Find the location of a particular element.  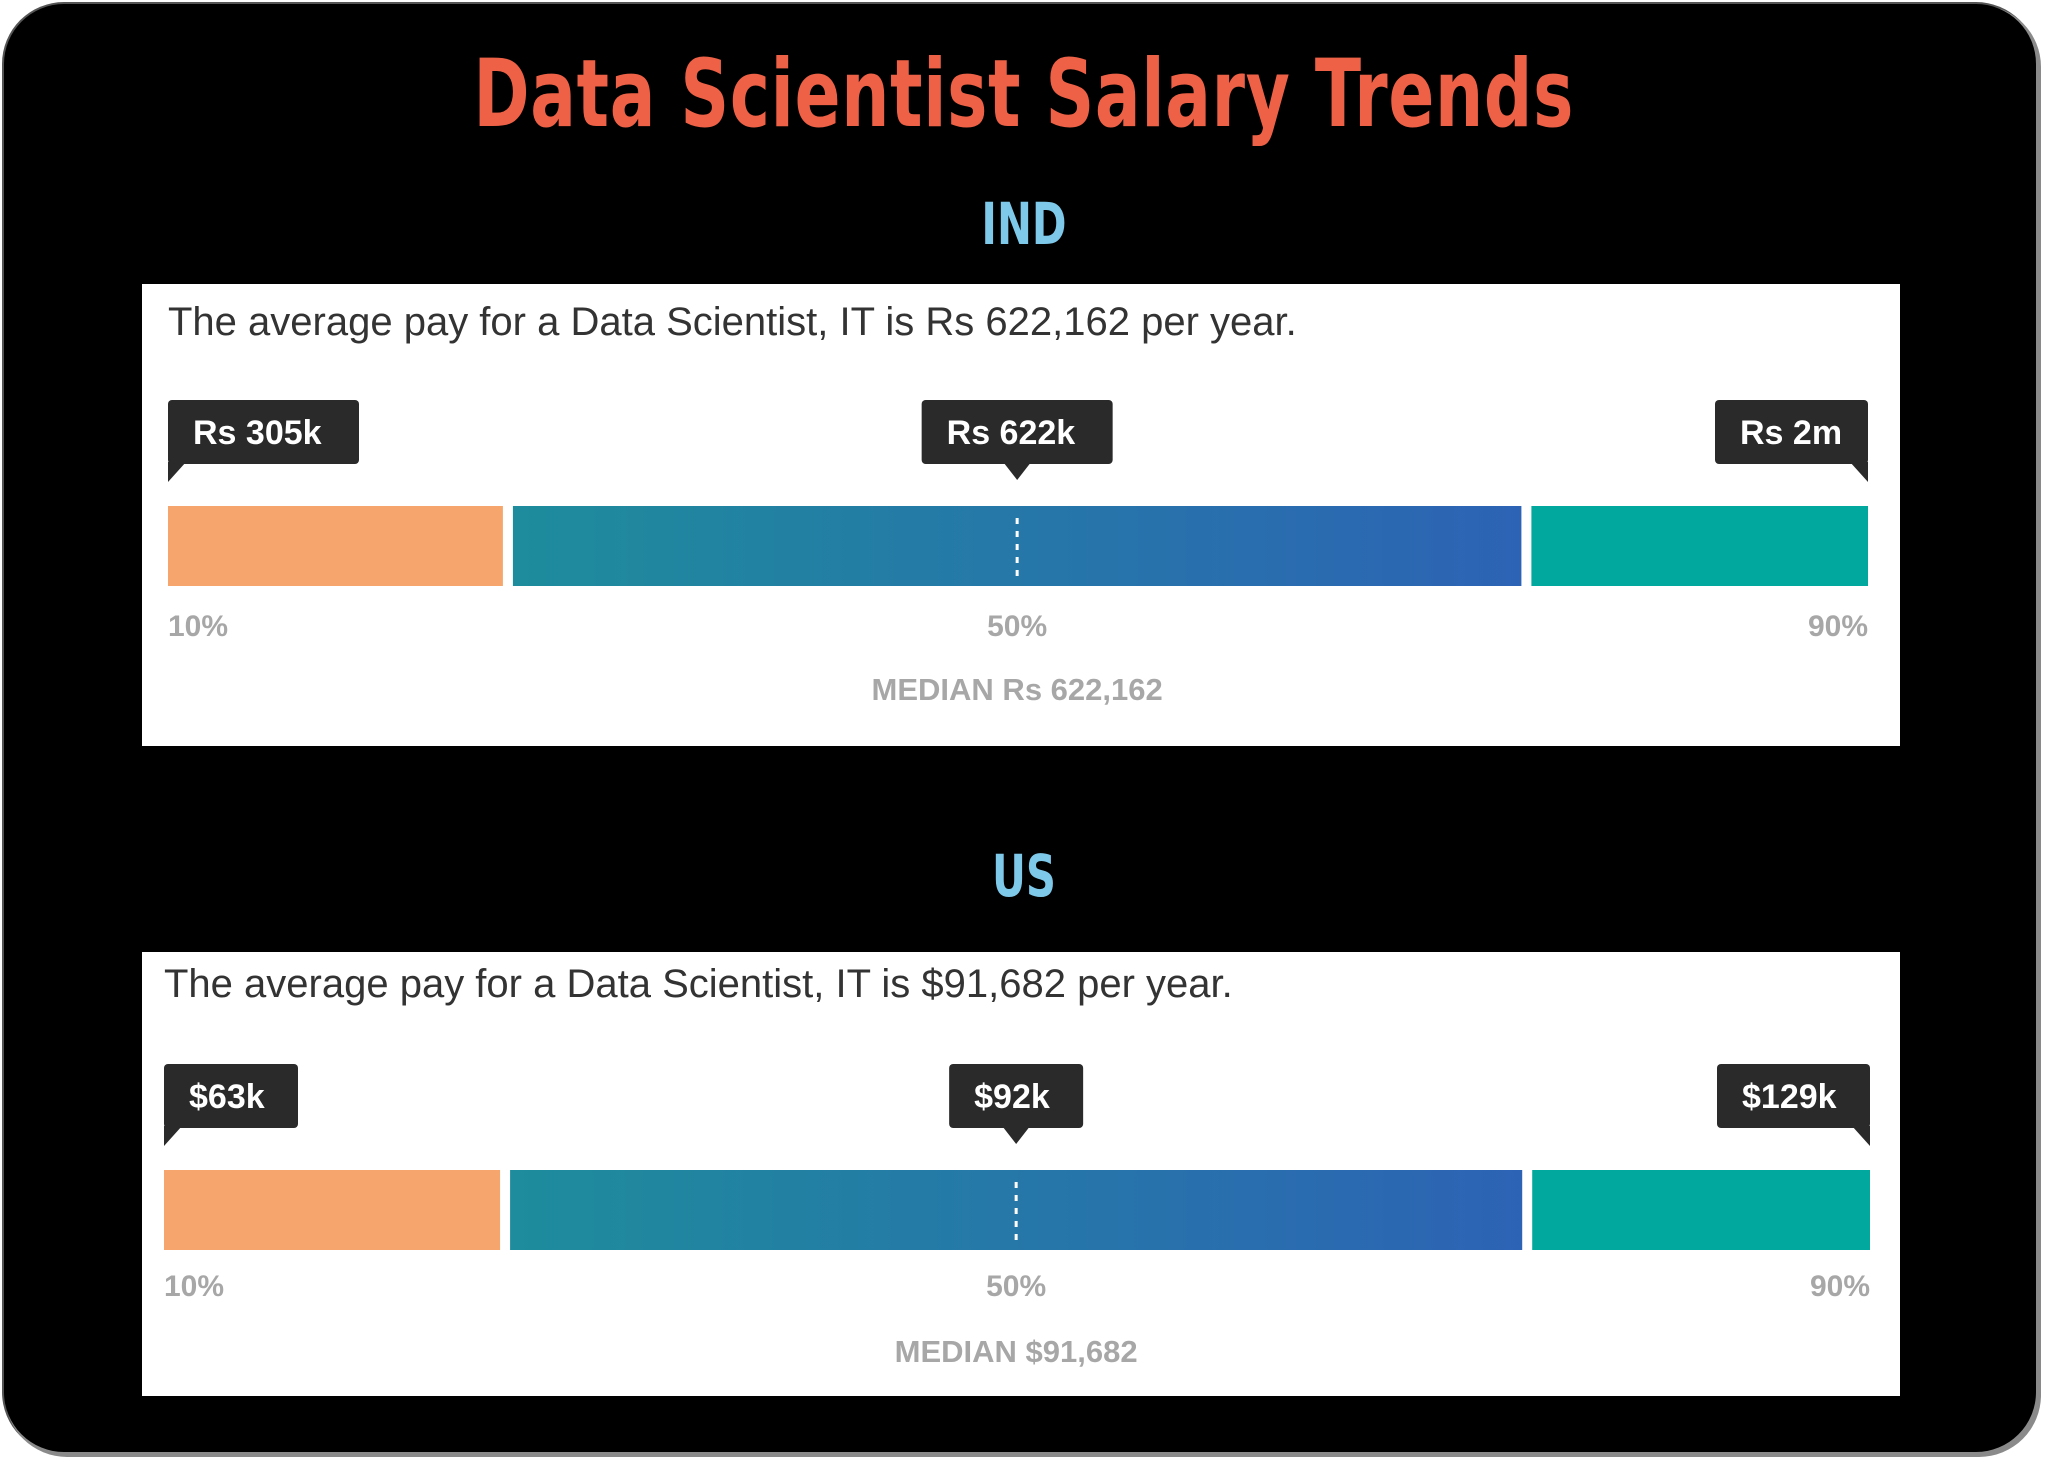

page-title: Data Scientist Salary Trends is located at coordinates (1024, 94).